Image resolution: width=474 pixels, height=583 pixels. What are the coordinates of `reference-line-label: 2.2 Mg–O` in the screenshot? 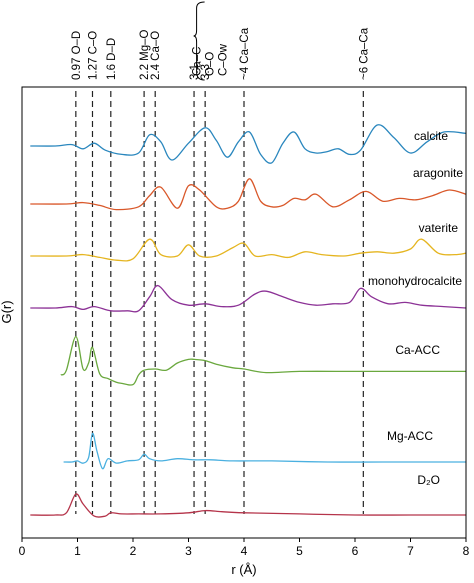 It's located at (145, 54).